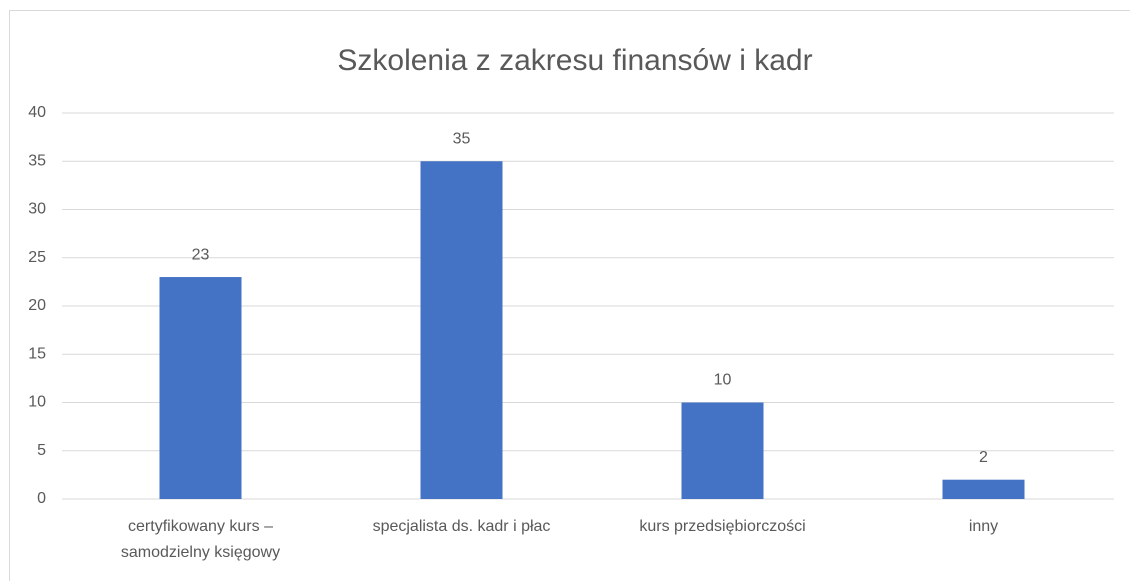 This screenshot has width=1130, height=581. What do you see at coordinates (723, 380) in the screenshot?
I see `data-label: 10` at bounding box center [723, 380].